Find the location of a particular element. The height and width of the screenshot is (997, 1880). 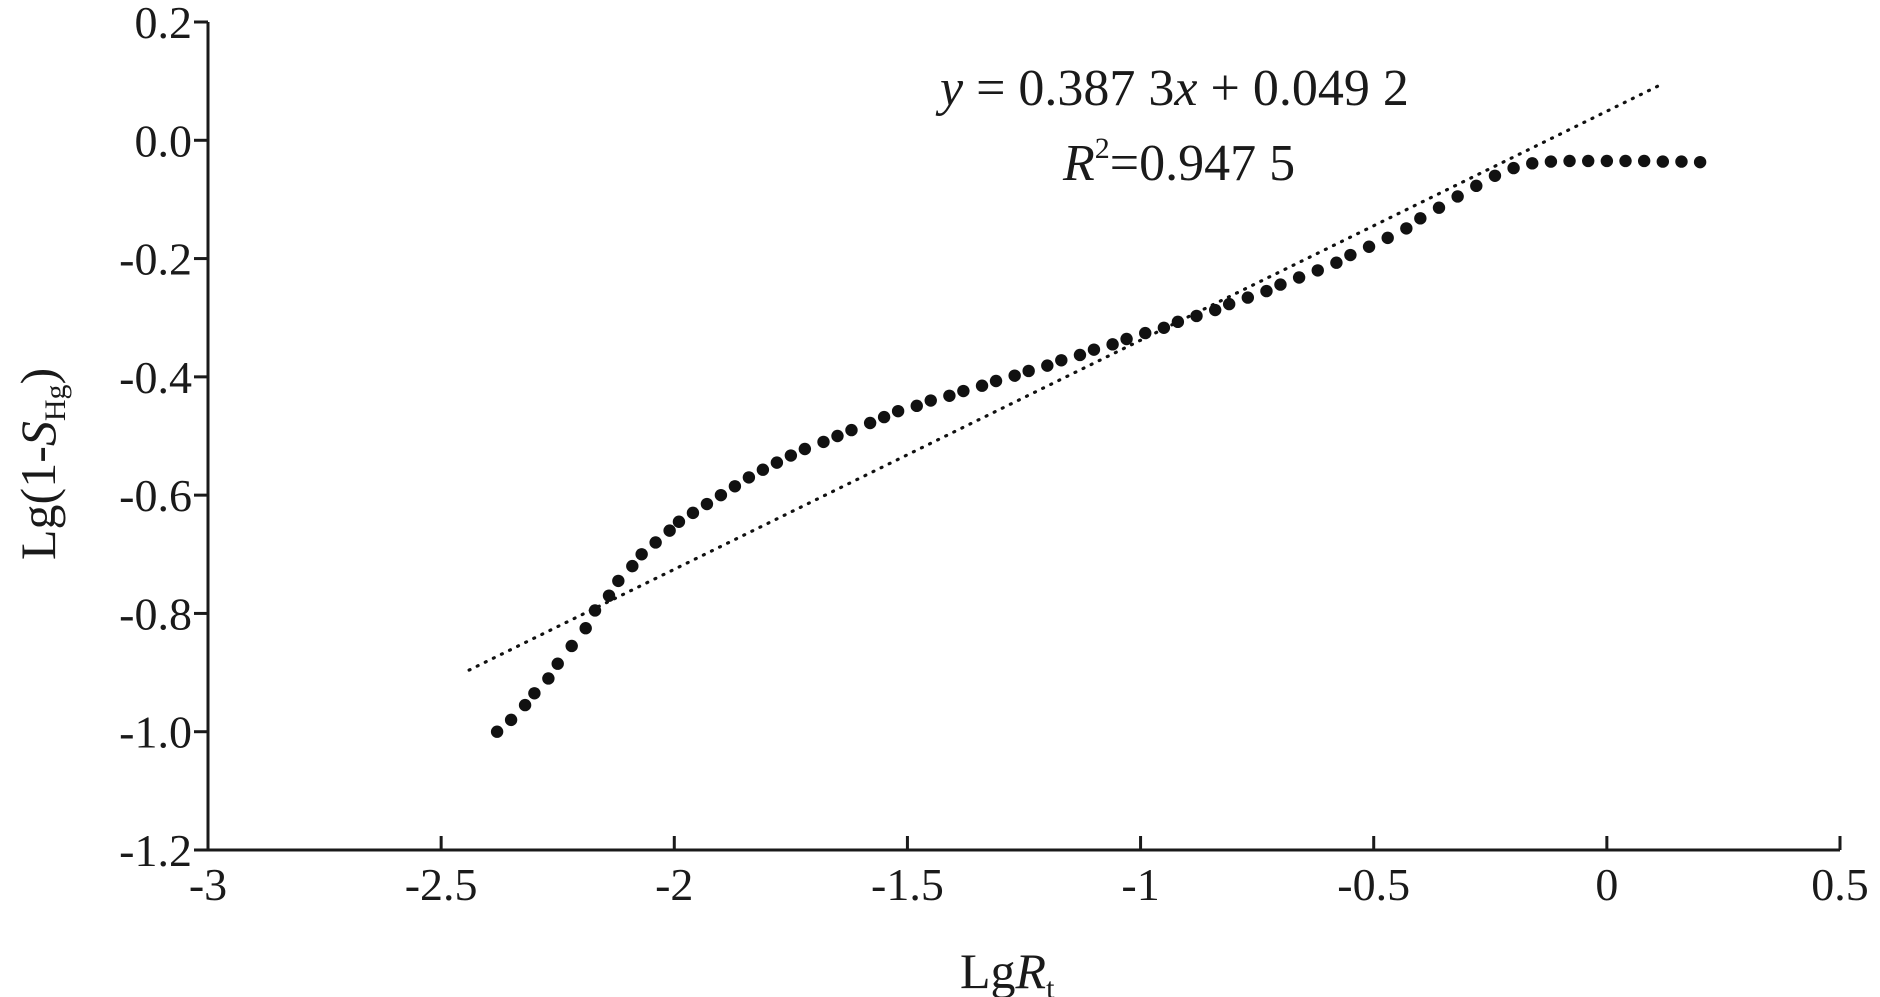

r2-annotation: R2=0.947 5 is located at coordinates (1178, 162).